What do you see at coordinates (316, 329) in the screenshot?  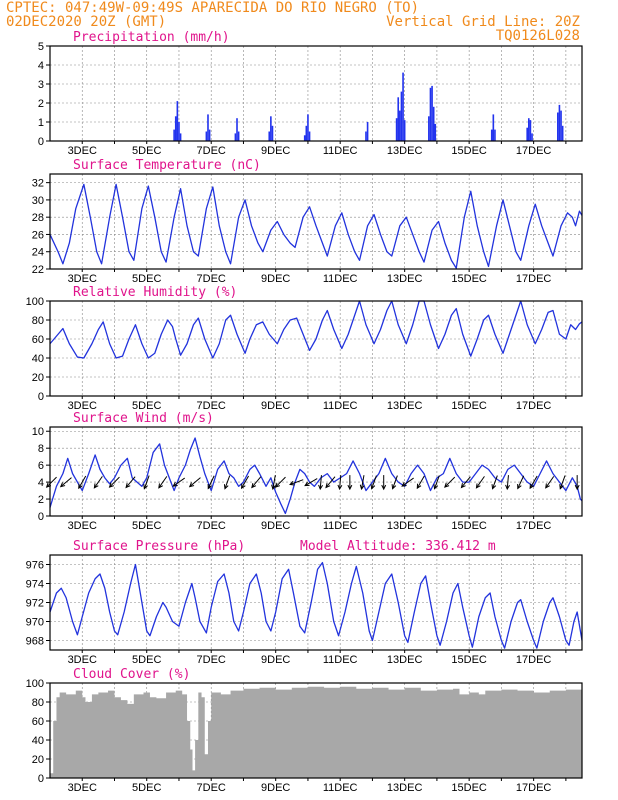 I see `humidity-line` at bounding box center [316, 329].